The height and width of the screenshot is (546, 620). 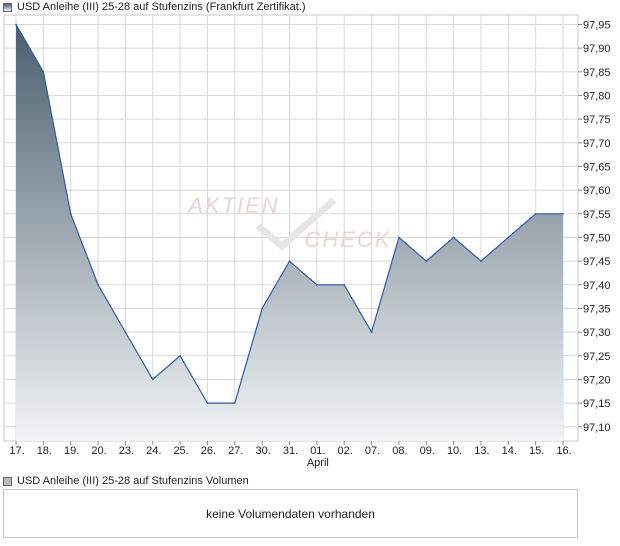 I want to click on x-group-label: April, so click(x=318, y=463).